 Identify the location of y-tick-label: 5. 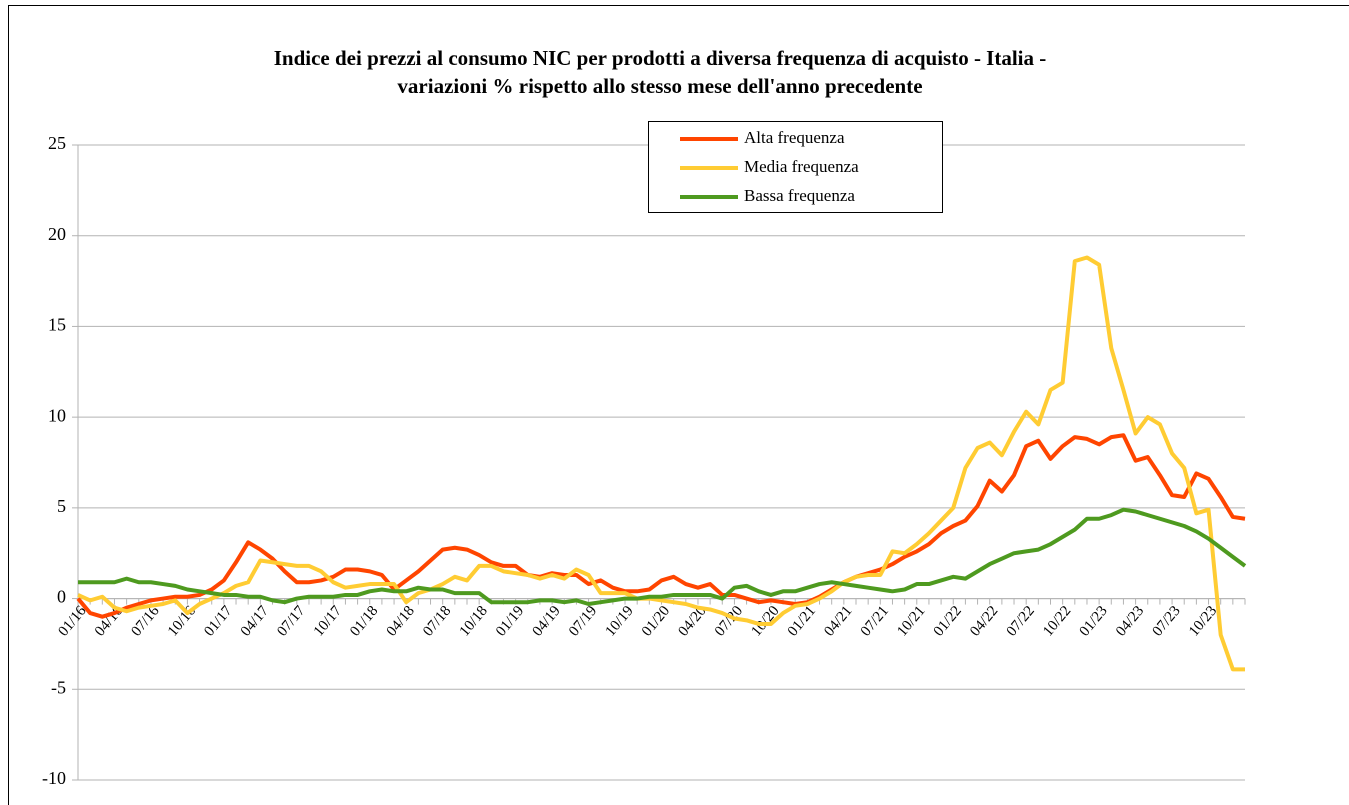
(61, 506).